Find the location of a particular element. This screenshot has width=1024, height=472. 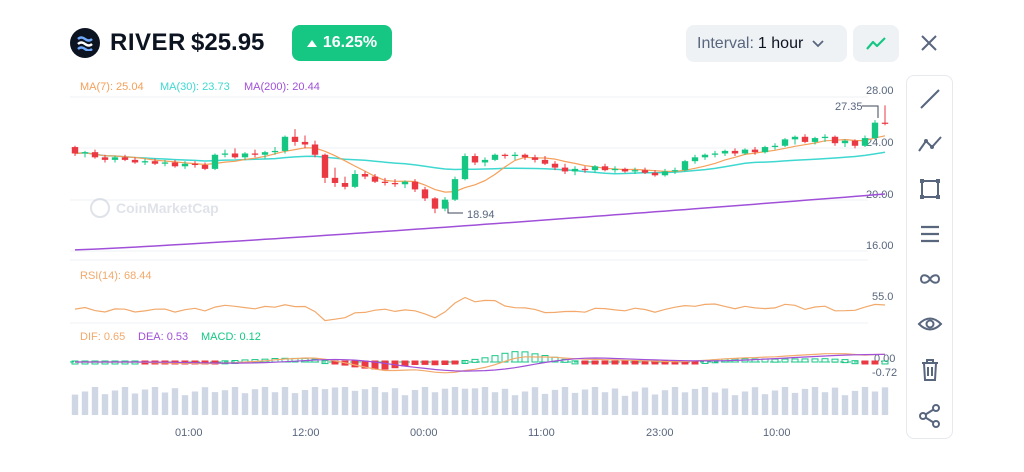

visibility-button is located at coordinates (930, 324).